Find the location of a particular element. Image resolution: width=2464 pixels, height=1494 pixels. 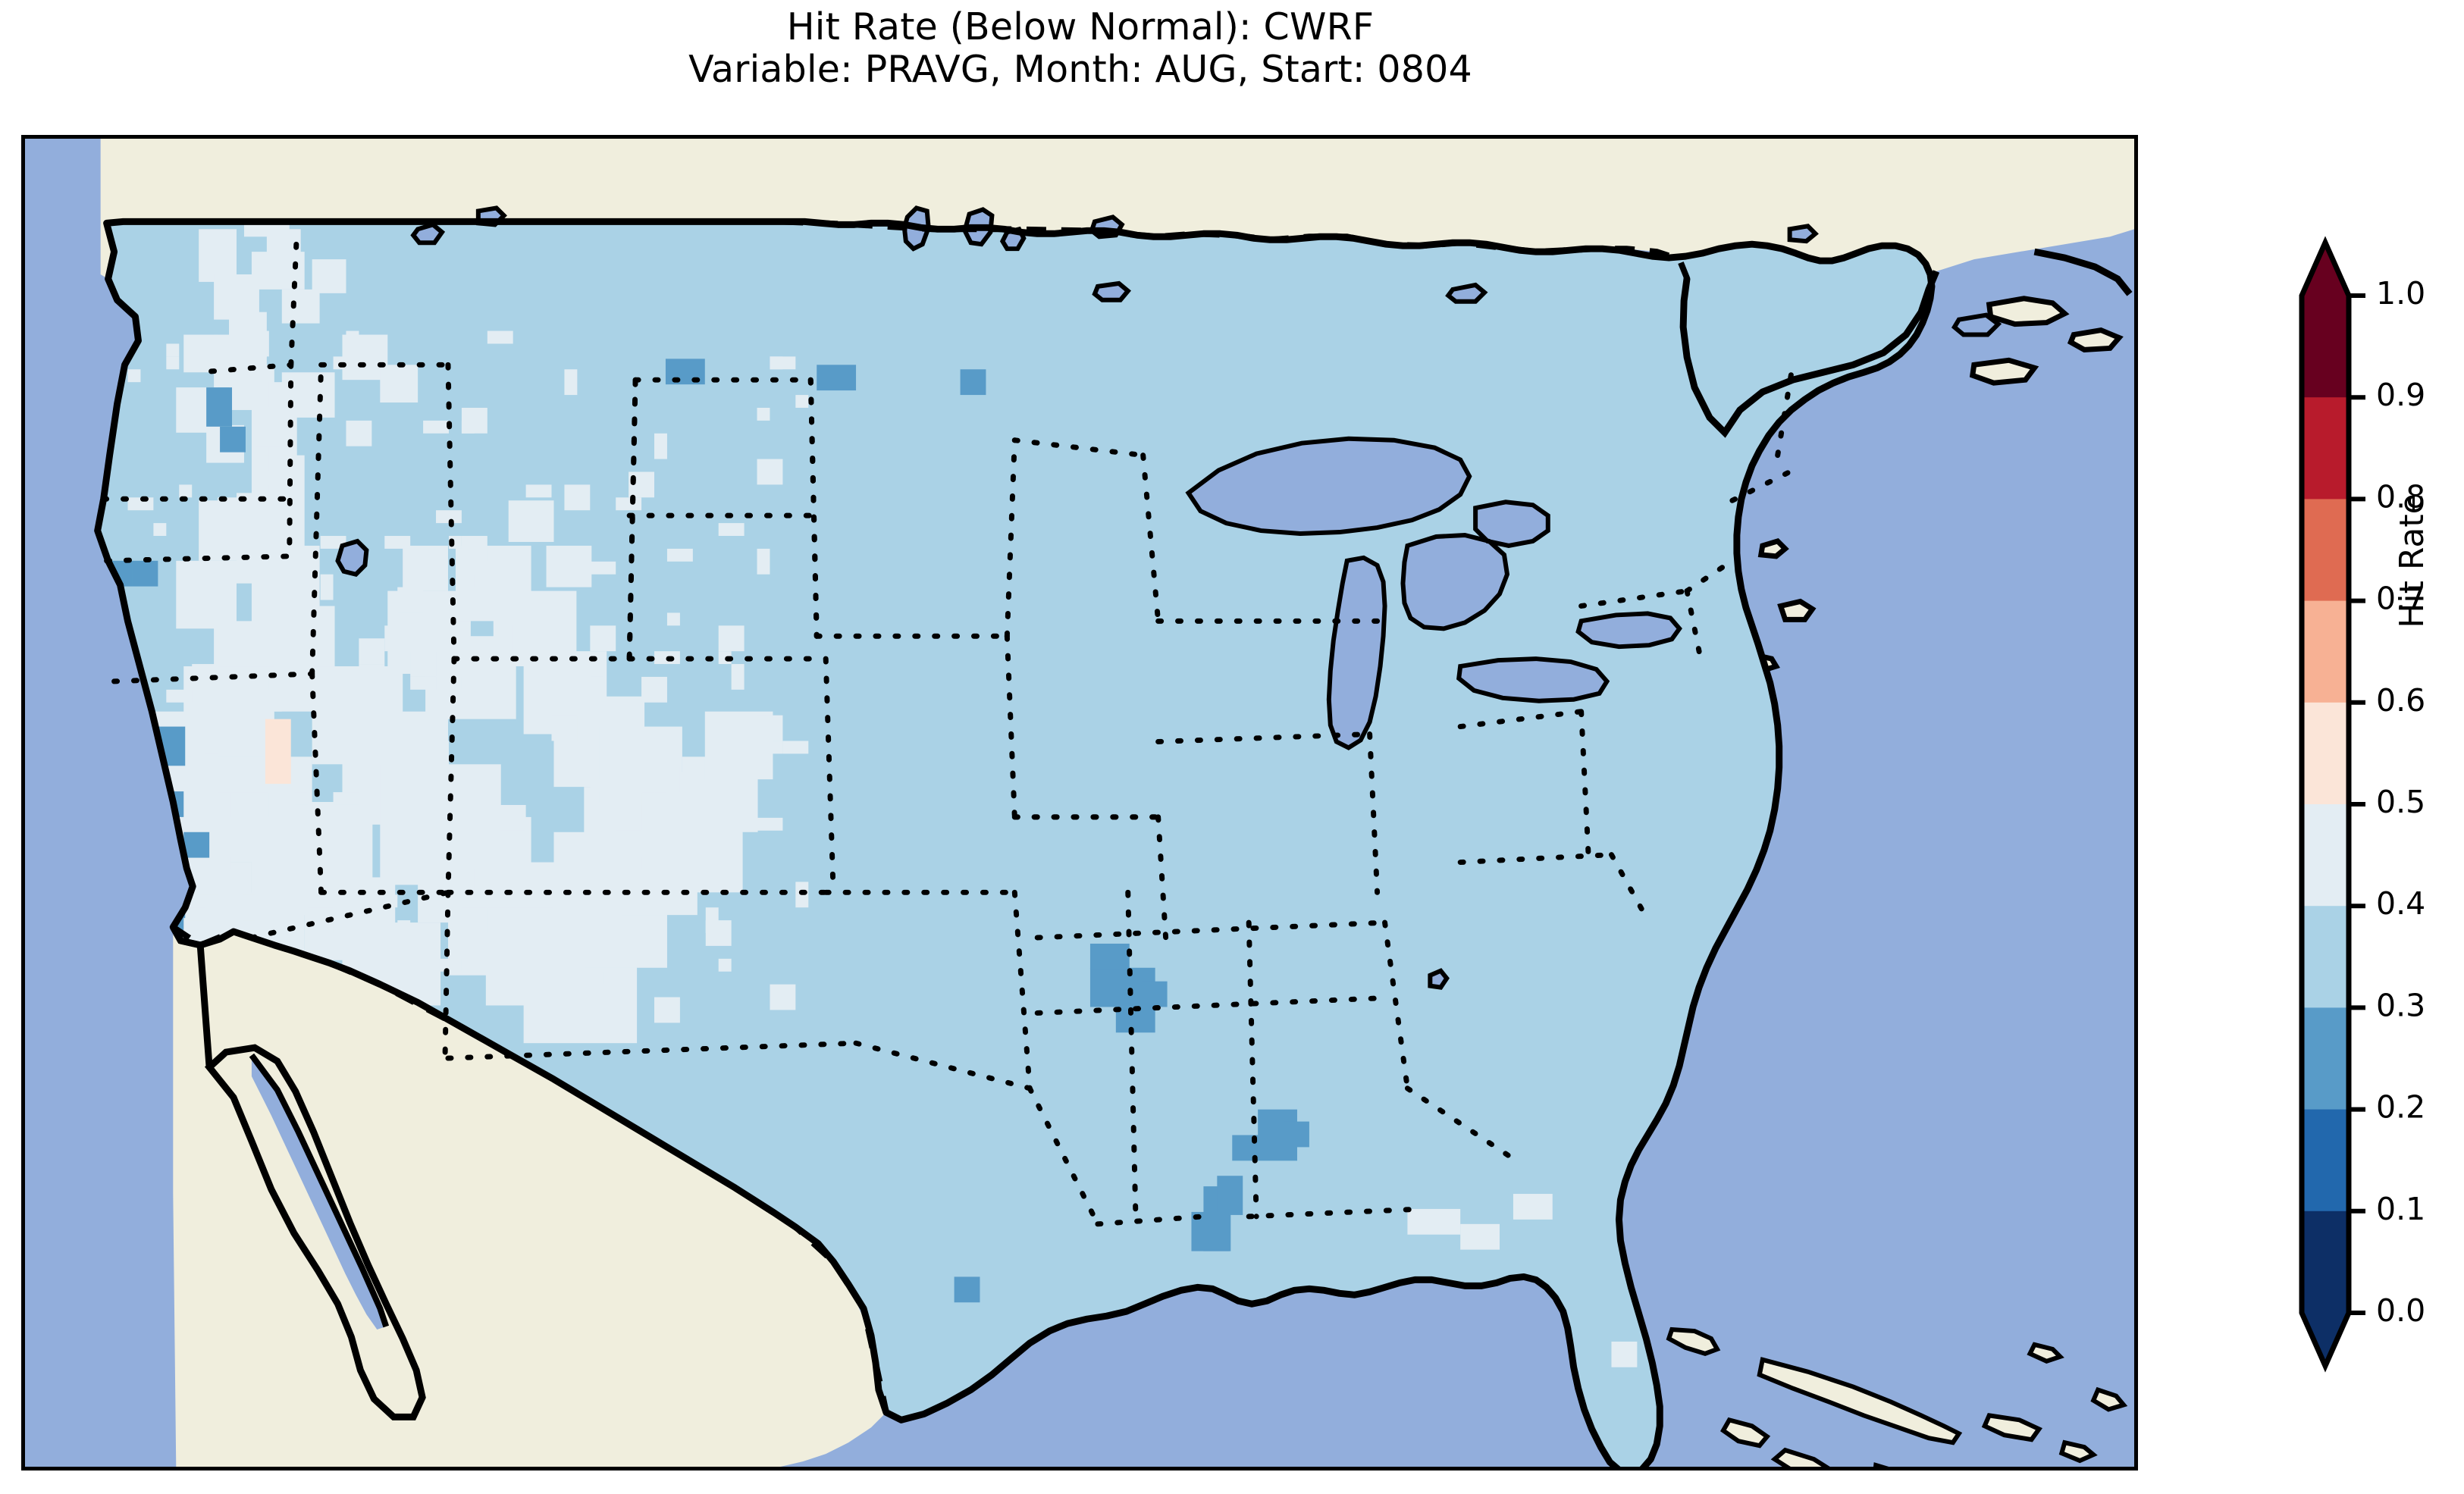

colorbar-tick-label: 0.1 is located at coordinates (2401, 1209).